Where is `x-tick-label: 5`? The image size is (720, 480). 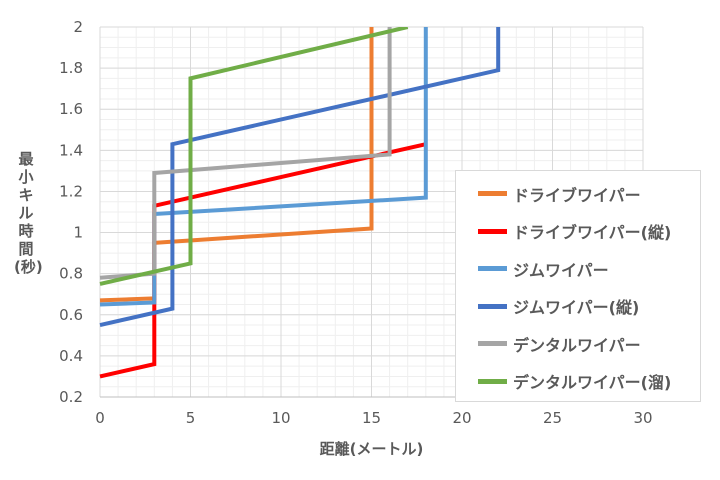
x-tick-label: 5 is located at coordinates (191, 418).